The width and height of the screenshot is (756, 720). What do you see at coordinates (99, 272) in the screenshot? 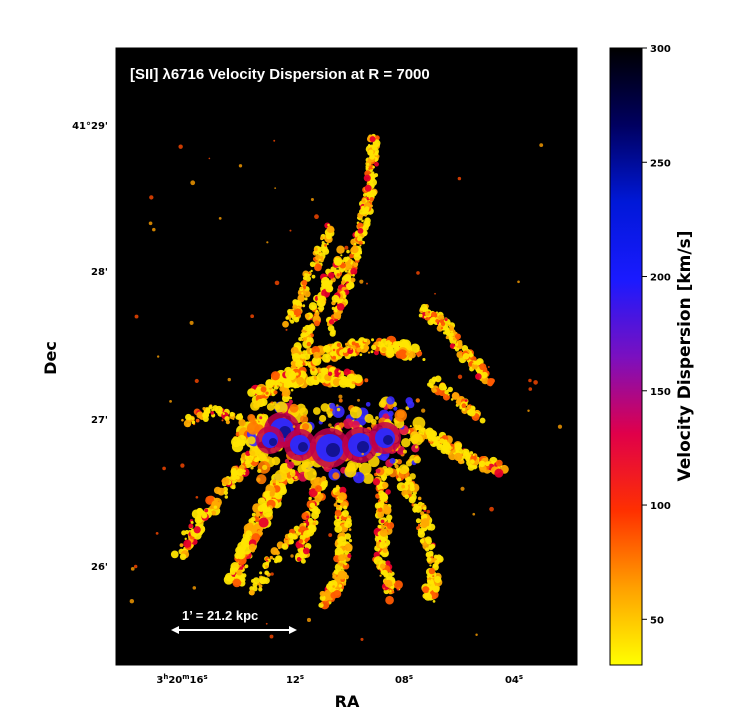
I see `y-tick-label: 28'` at bounding box center [99, 272].